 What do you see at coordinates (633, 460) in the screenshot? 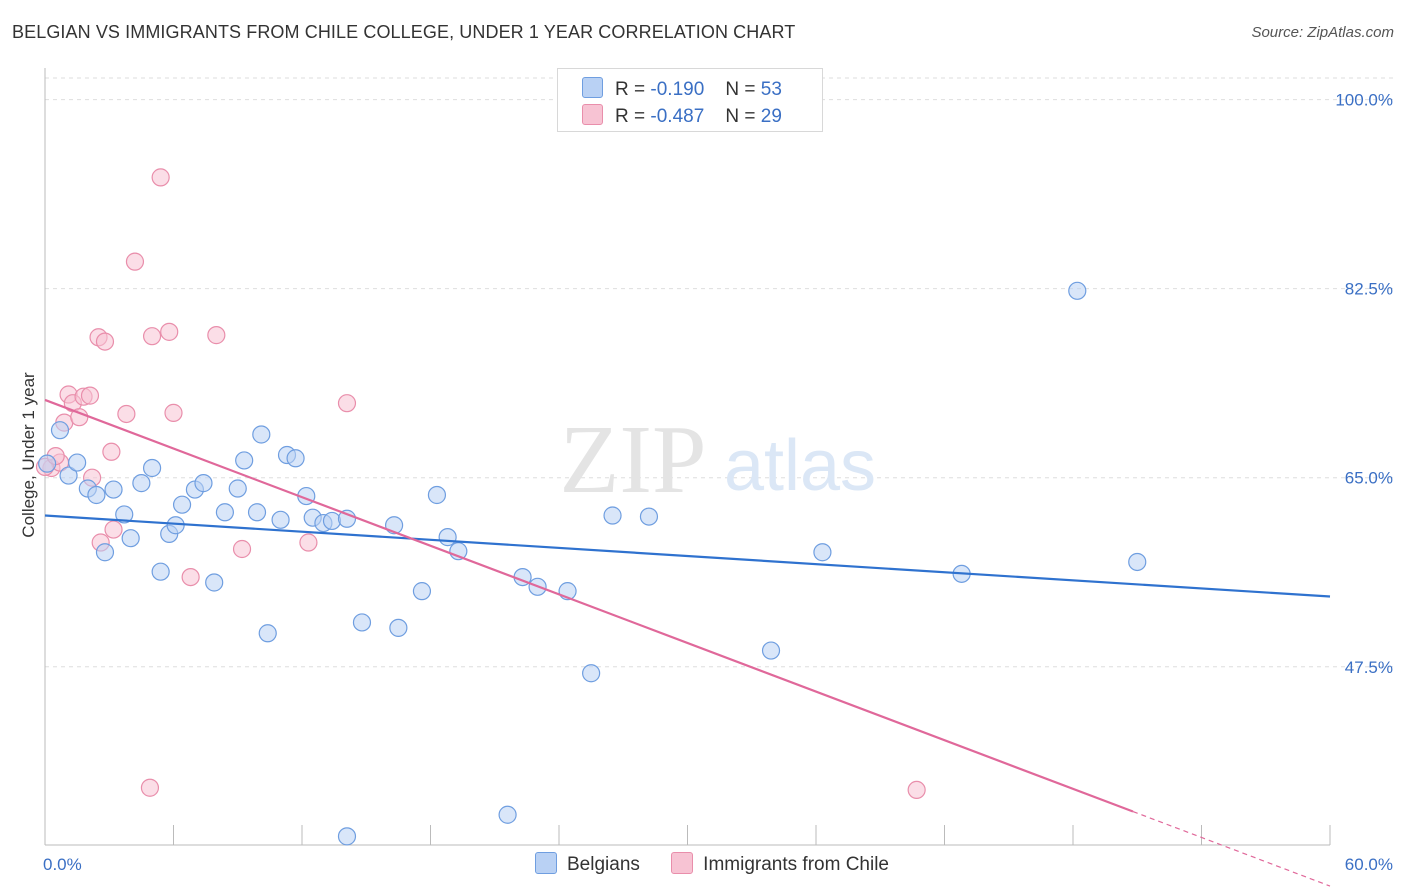
I see `watermark-zip: ZIP` at bounding box center [633, 460].